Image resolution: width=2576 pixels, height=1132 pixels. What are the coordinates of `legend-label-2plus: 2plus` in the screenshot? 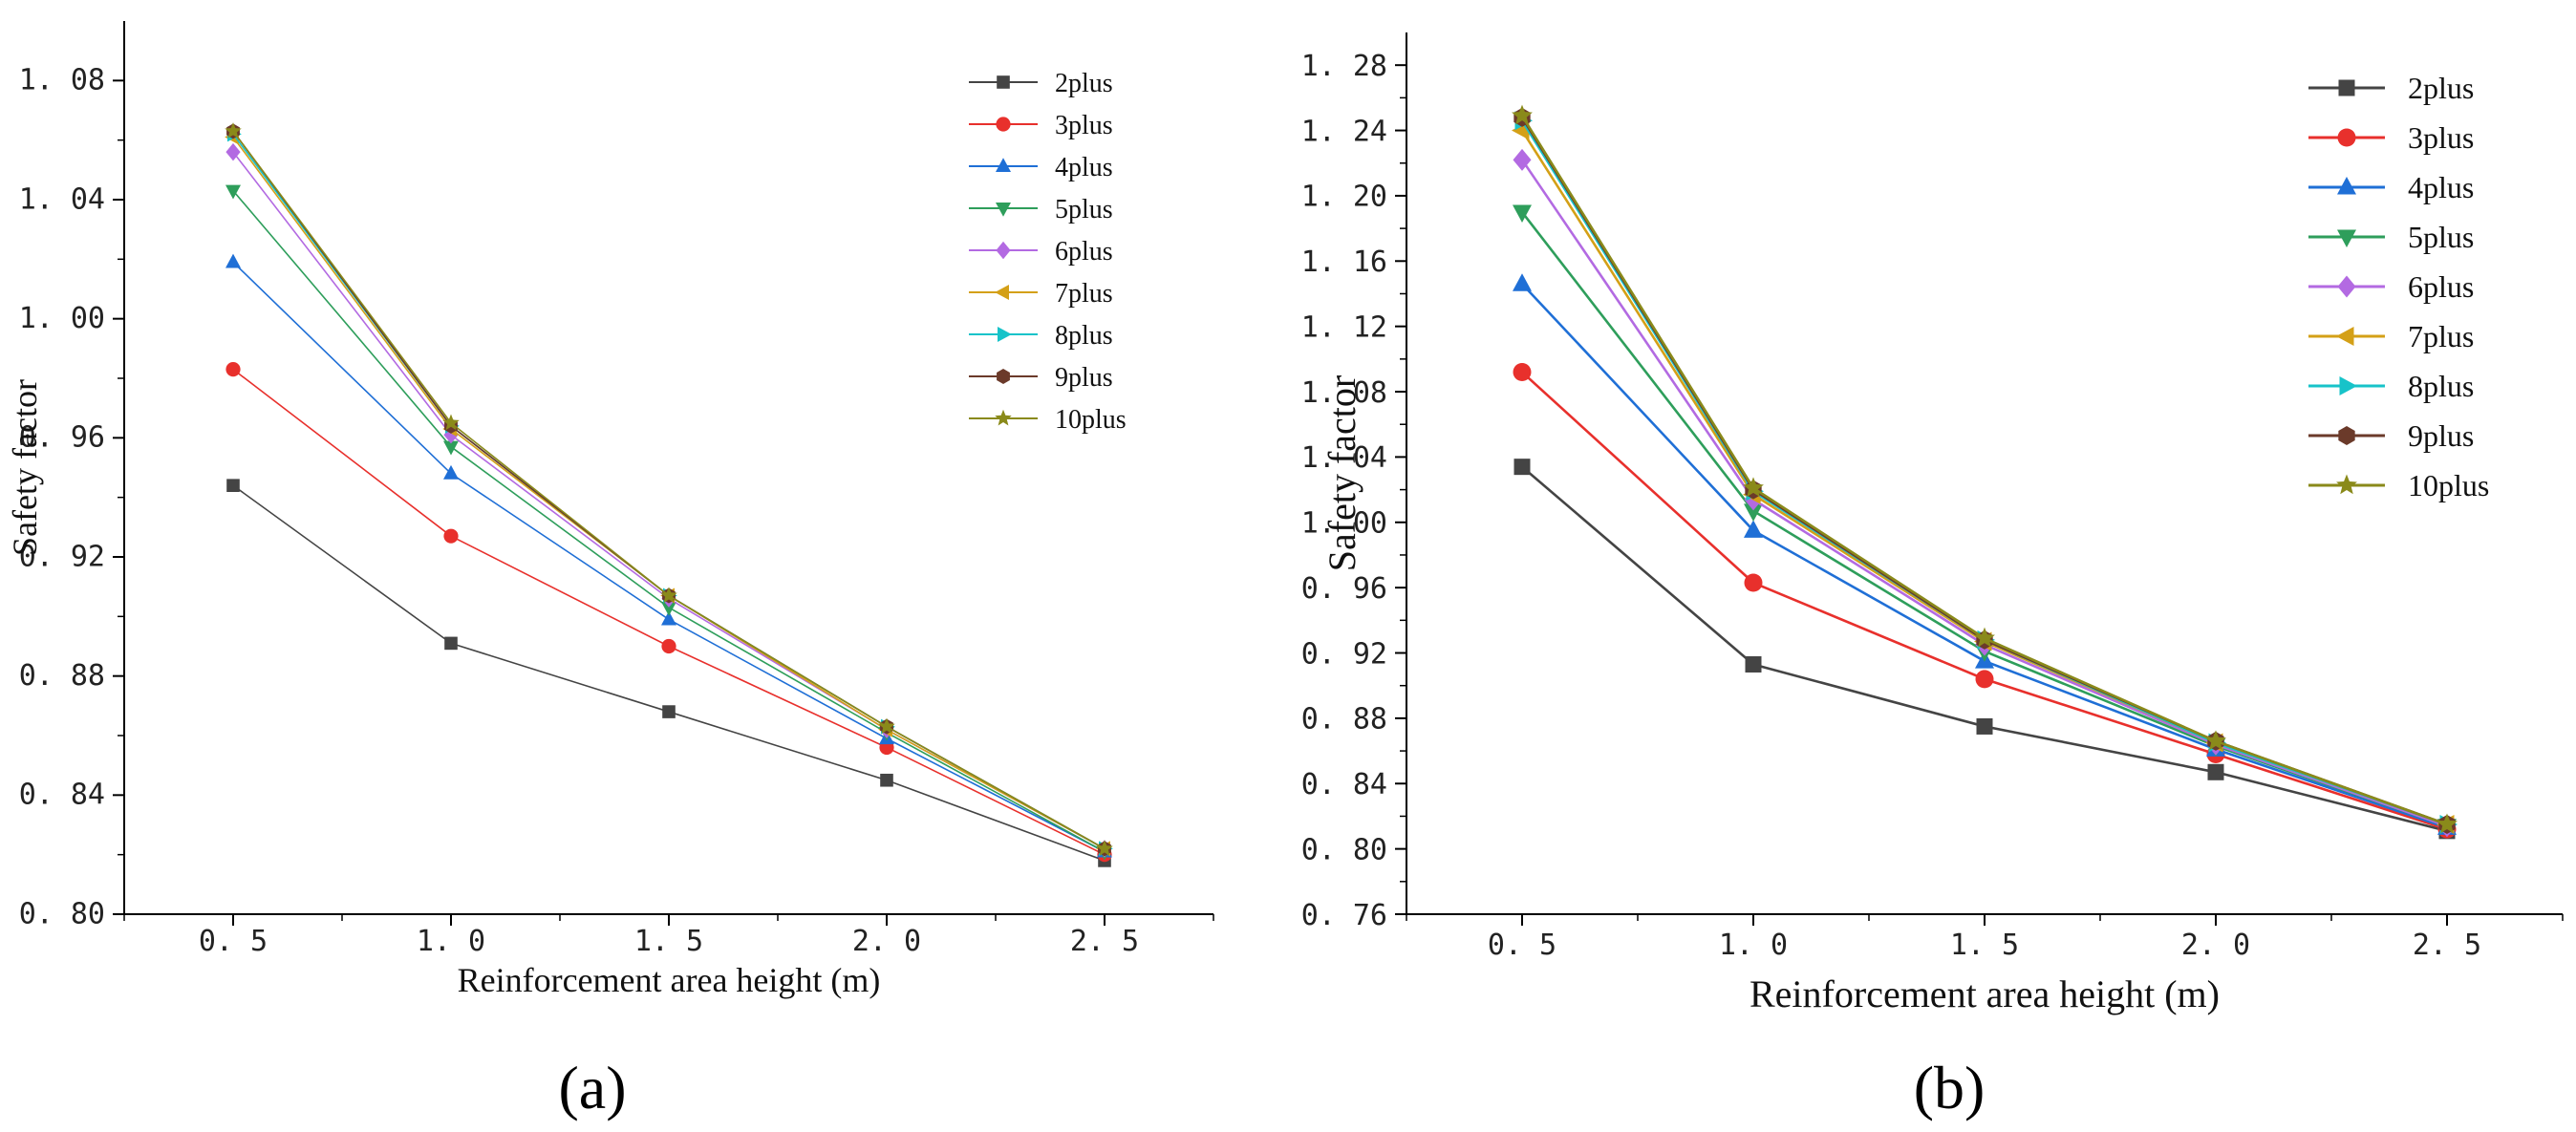 It's located at (1084, 83).